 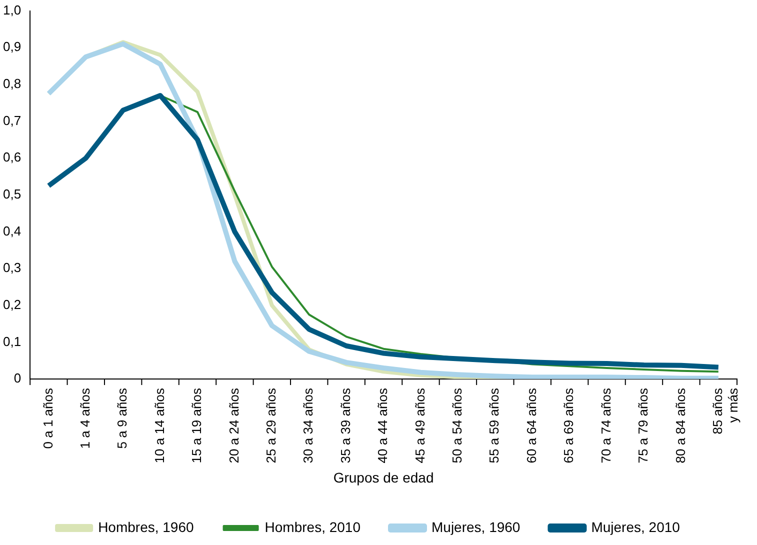 I want to click on x-tick-label: 25 a 29 años, so click(x=270, y=426).